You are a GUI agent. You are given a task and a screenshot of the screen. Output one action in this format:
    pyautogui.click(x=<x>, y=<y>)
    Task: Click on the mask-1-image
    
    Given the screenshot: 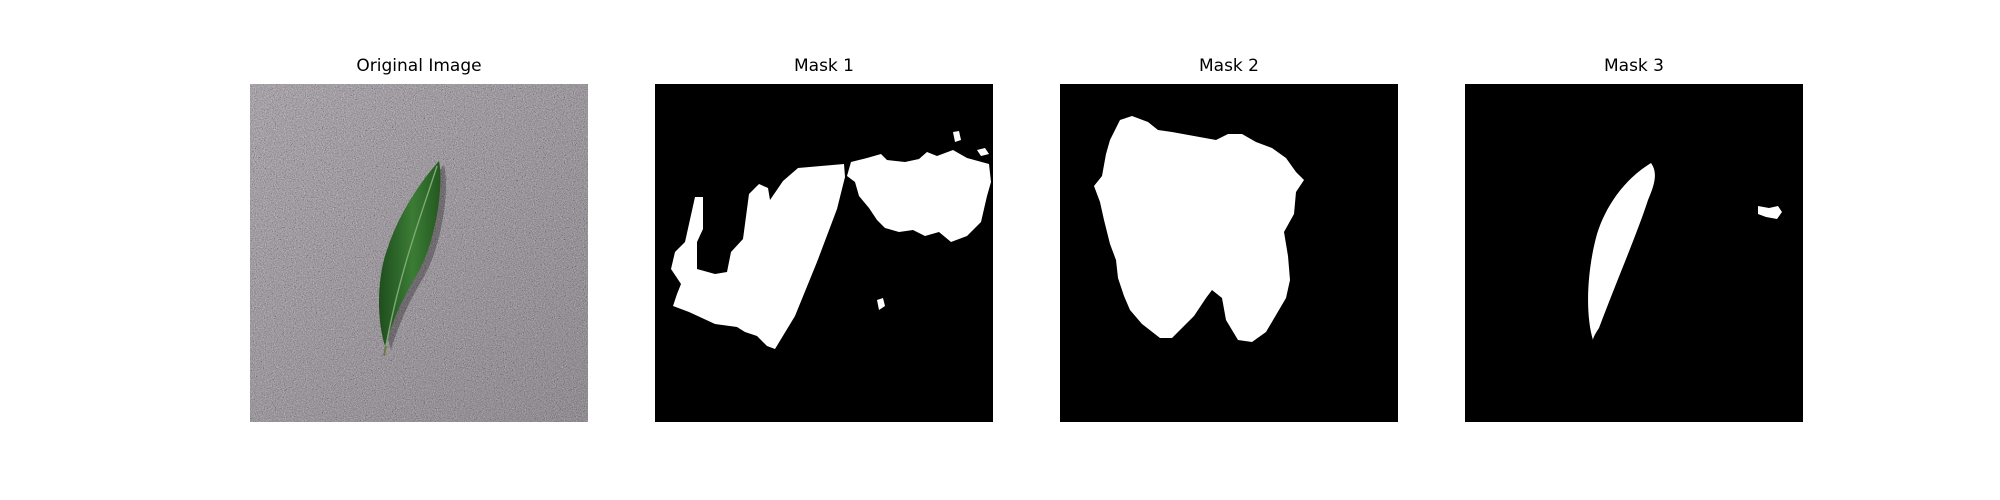 What is the action you would take?
    pyautogui.click(x=824, y=253)
    